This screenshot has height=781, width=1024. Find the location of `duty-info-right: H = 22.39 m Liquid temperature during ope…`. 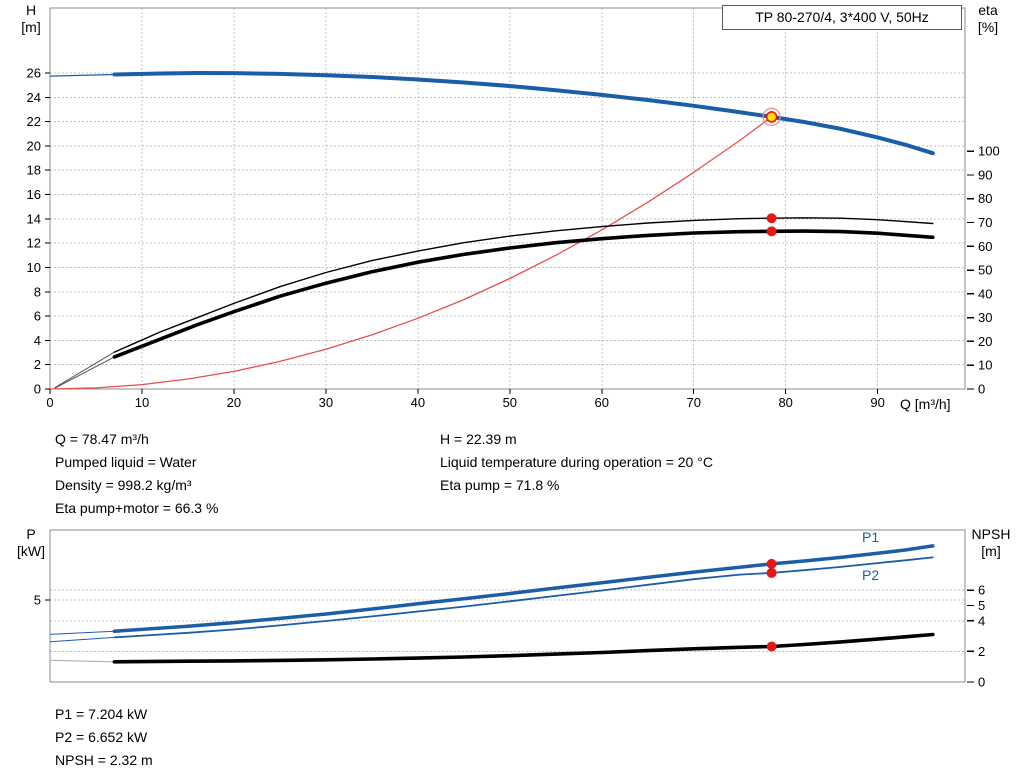

duty-info-right: H = 22.39 m Liquid temperature during ope… is located at coordinates (576, 462).